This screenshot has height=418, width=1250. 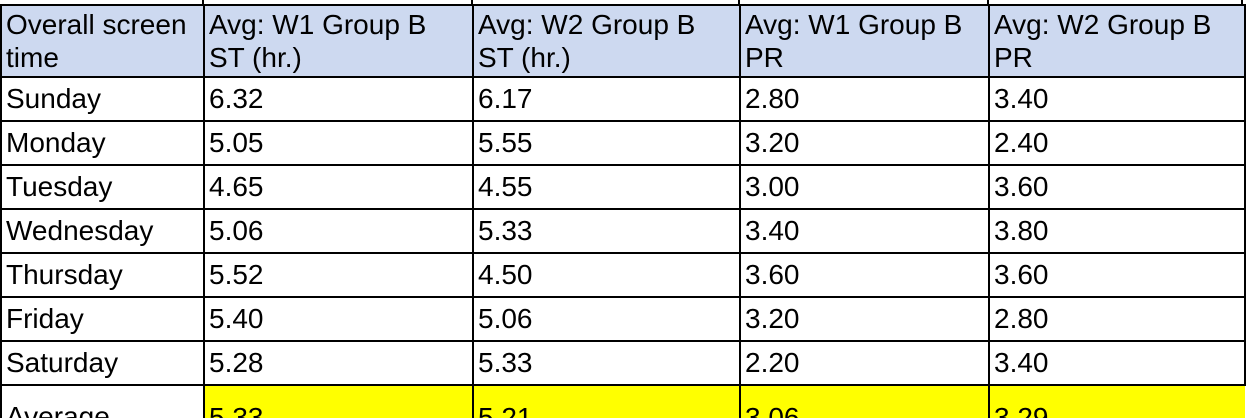 I want to click on table-row-wednesday: Wednesday 5.06 5.33 3.40 3.80, so click(x=623, y=231).